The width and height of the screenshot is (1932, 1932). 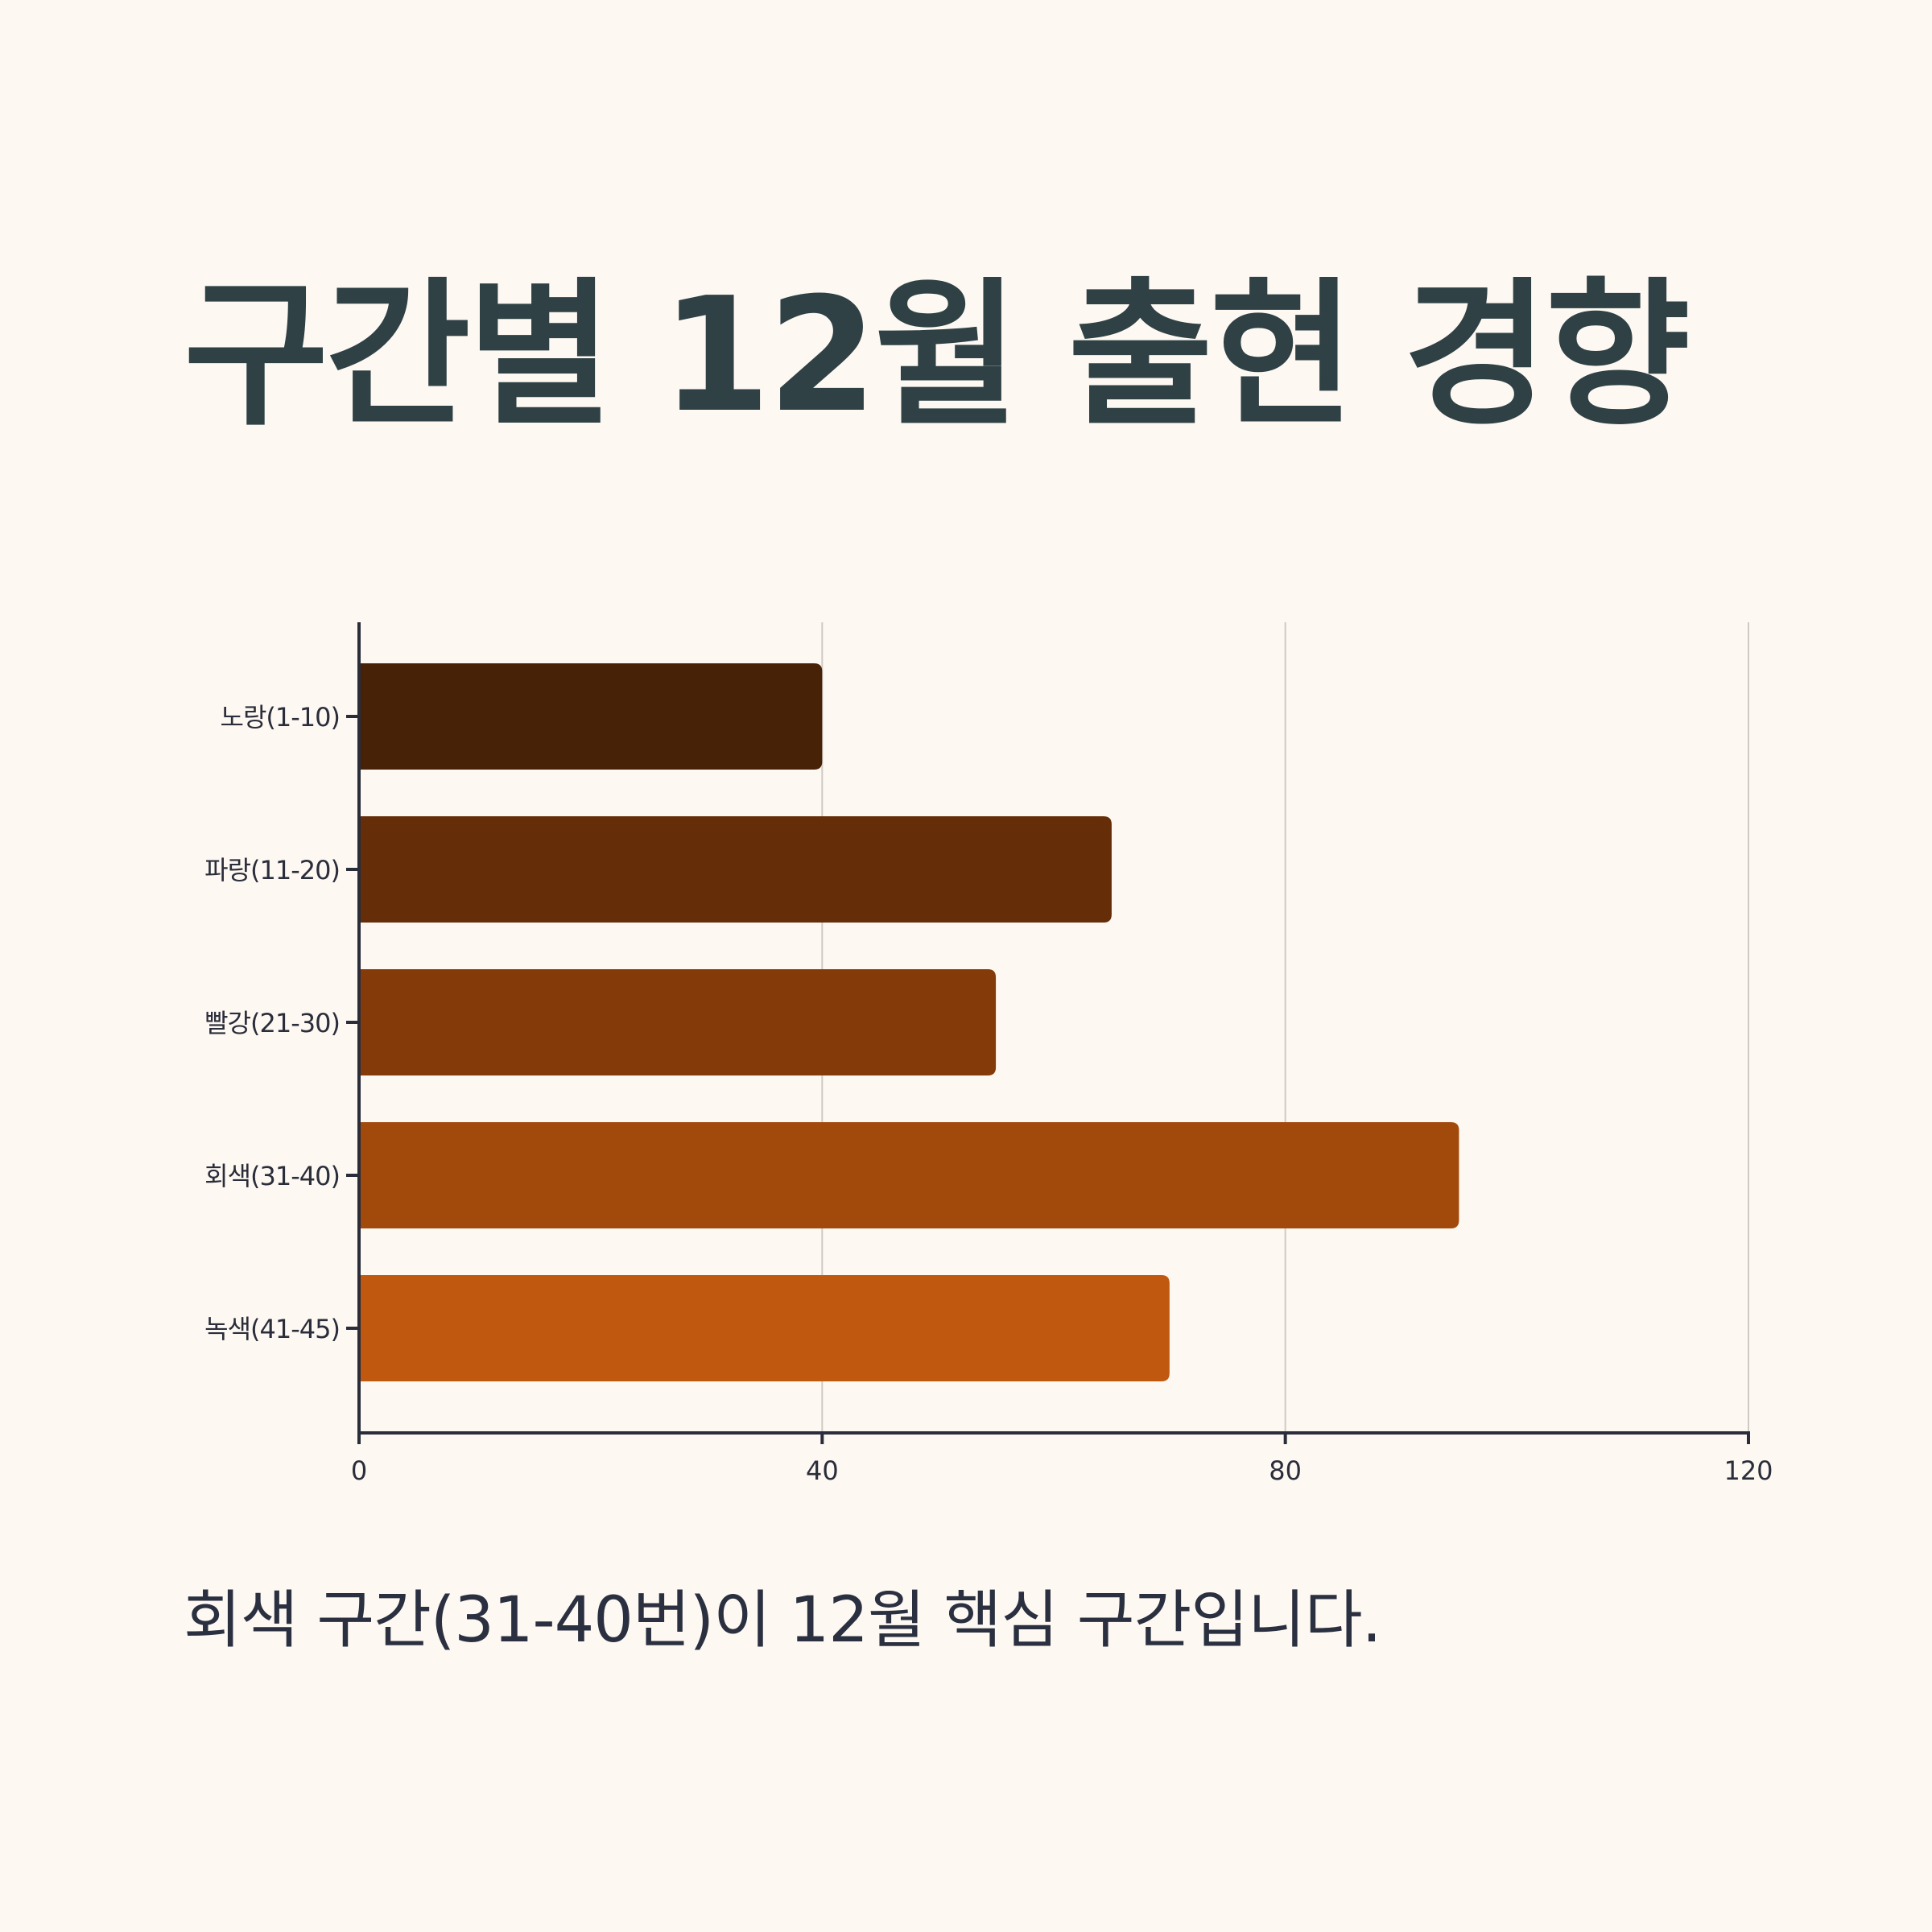 I want to click on y-category-label: 노랑(1-10), so click(x=280, y=717).